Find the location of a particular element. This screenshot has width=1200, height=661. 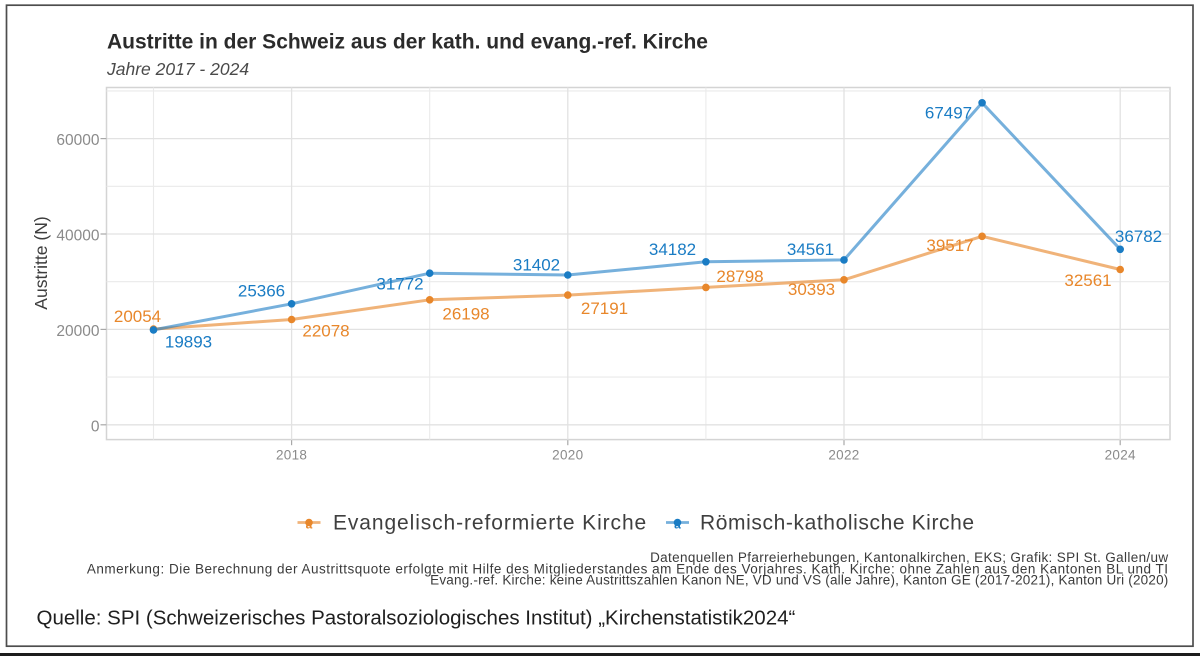

svg-text: 34182 is located at coordinates (672, 249).